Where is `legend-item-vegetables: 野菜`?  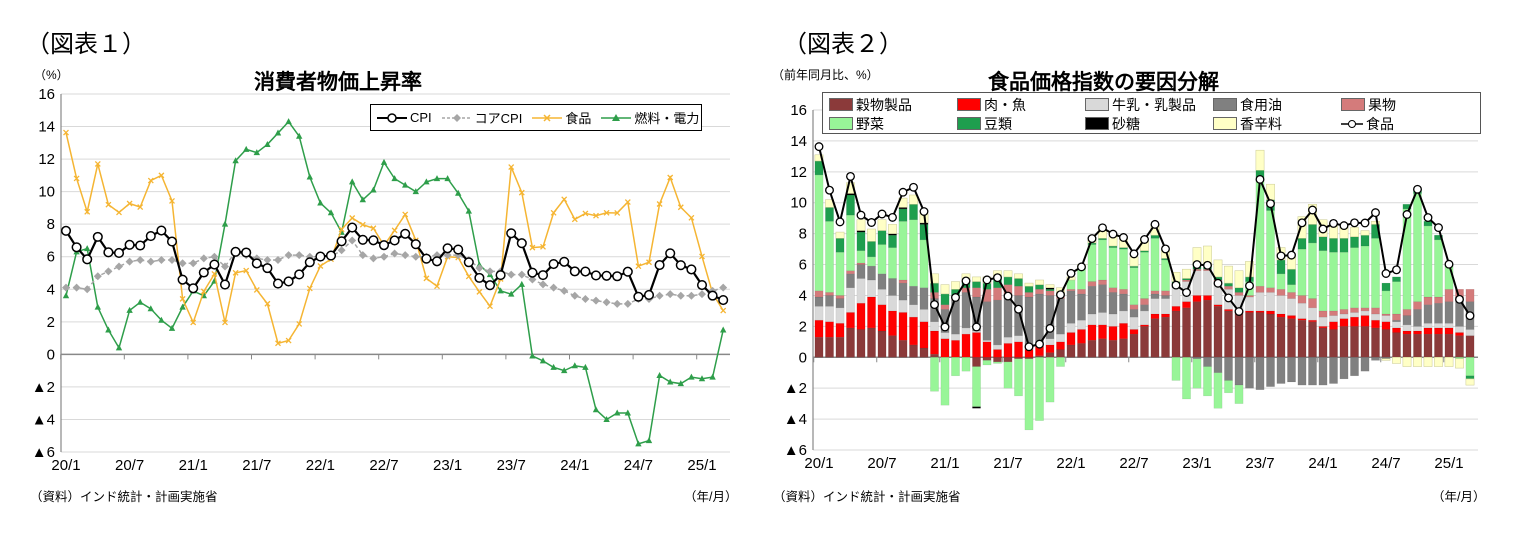
legend-item-vegetables: 野菜 is located at coordinates (893, 123).